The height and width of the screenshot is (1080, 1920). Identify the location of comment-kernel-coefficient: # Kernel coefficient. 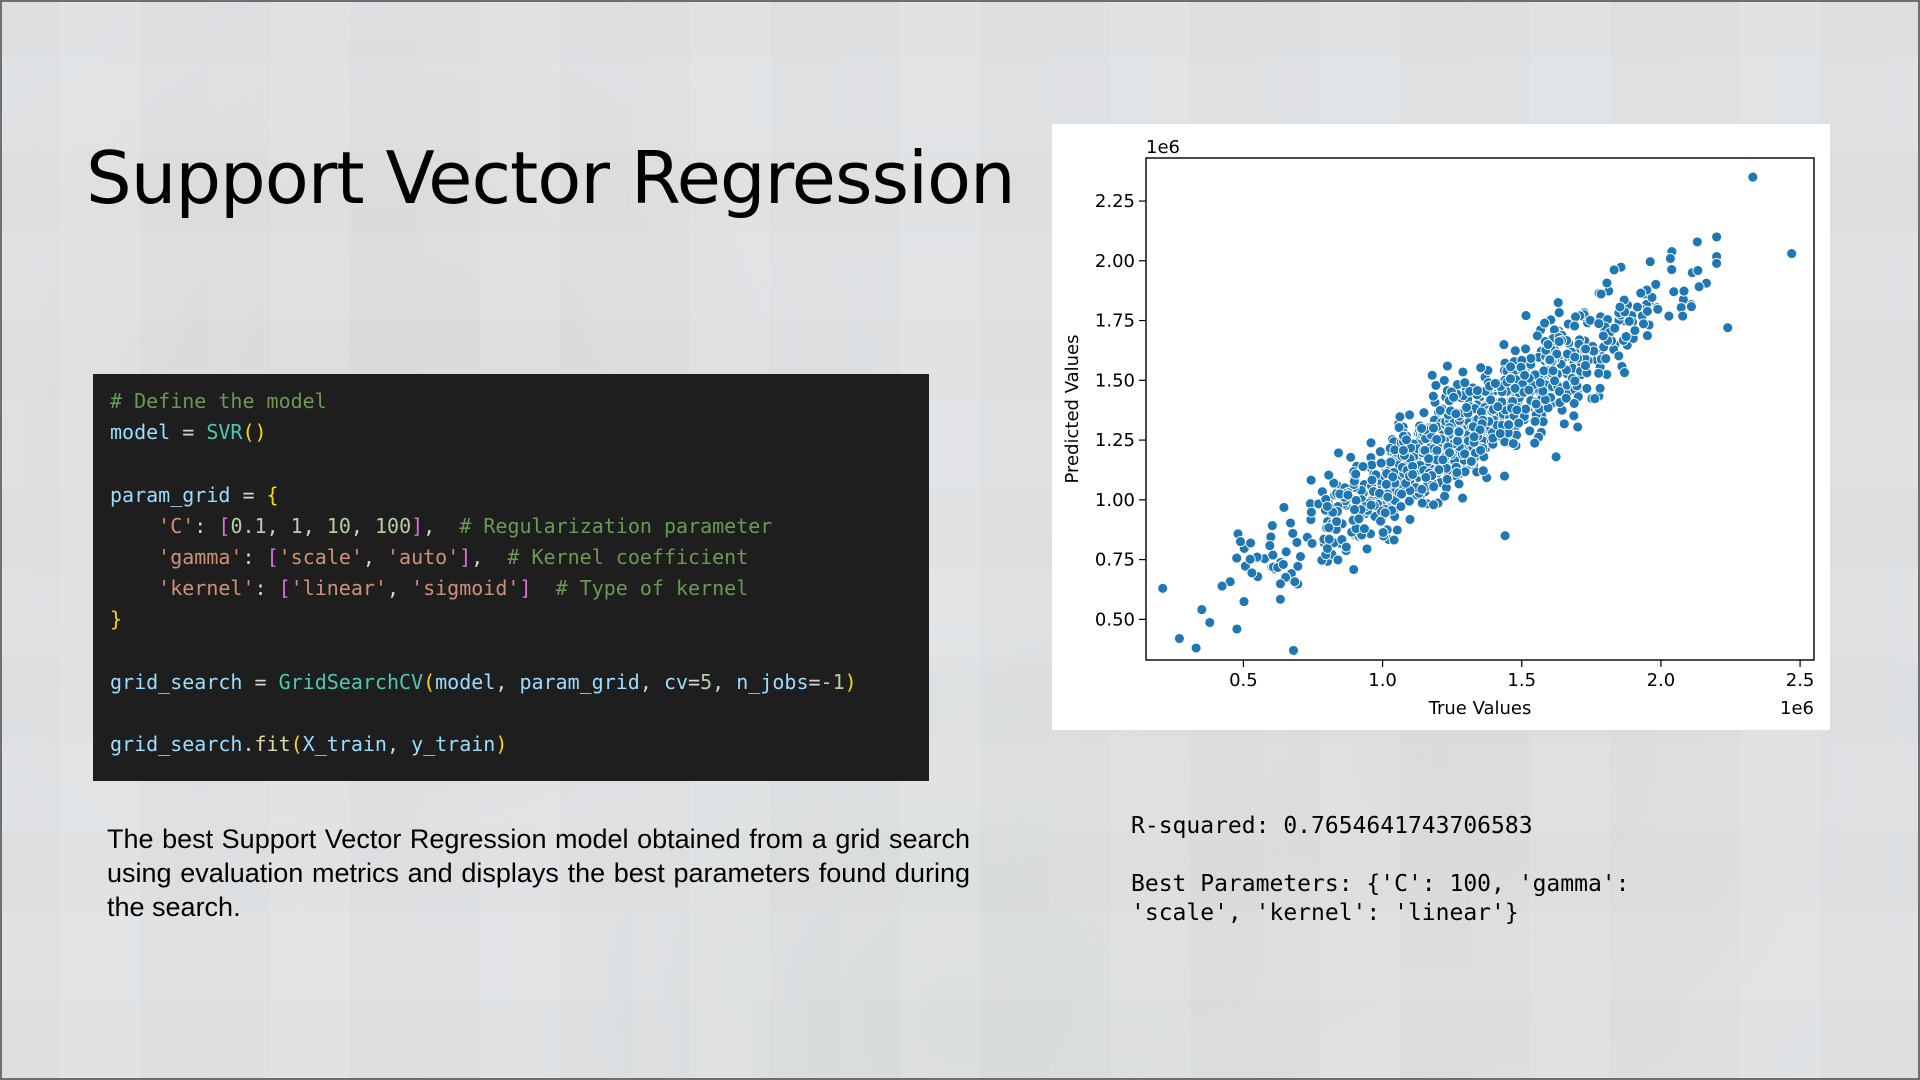
(628, 557).